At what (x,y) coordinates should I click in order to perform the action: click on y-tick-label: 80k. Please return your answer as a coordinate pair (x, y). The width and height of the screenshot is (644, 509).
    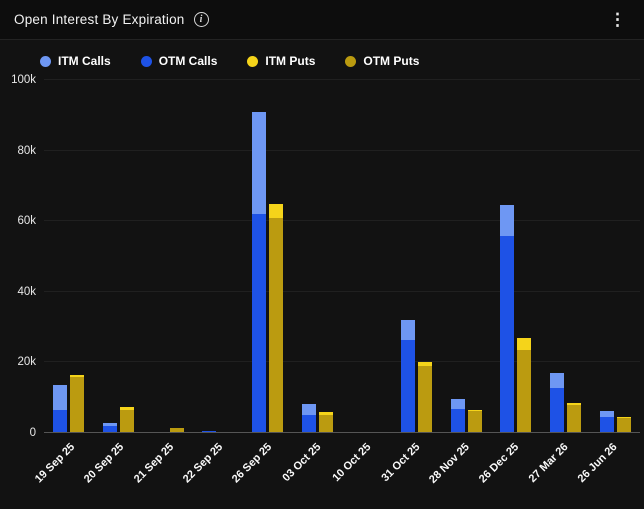
    Looking at the image, I should click on (26, 150).